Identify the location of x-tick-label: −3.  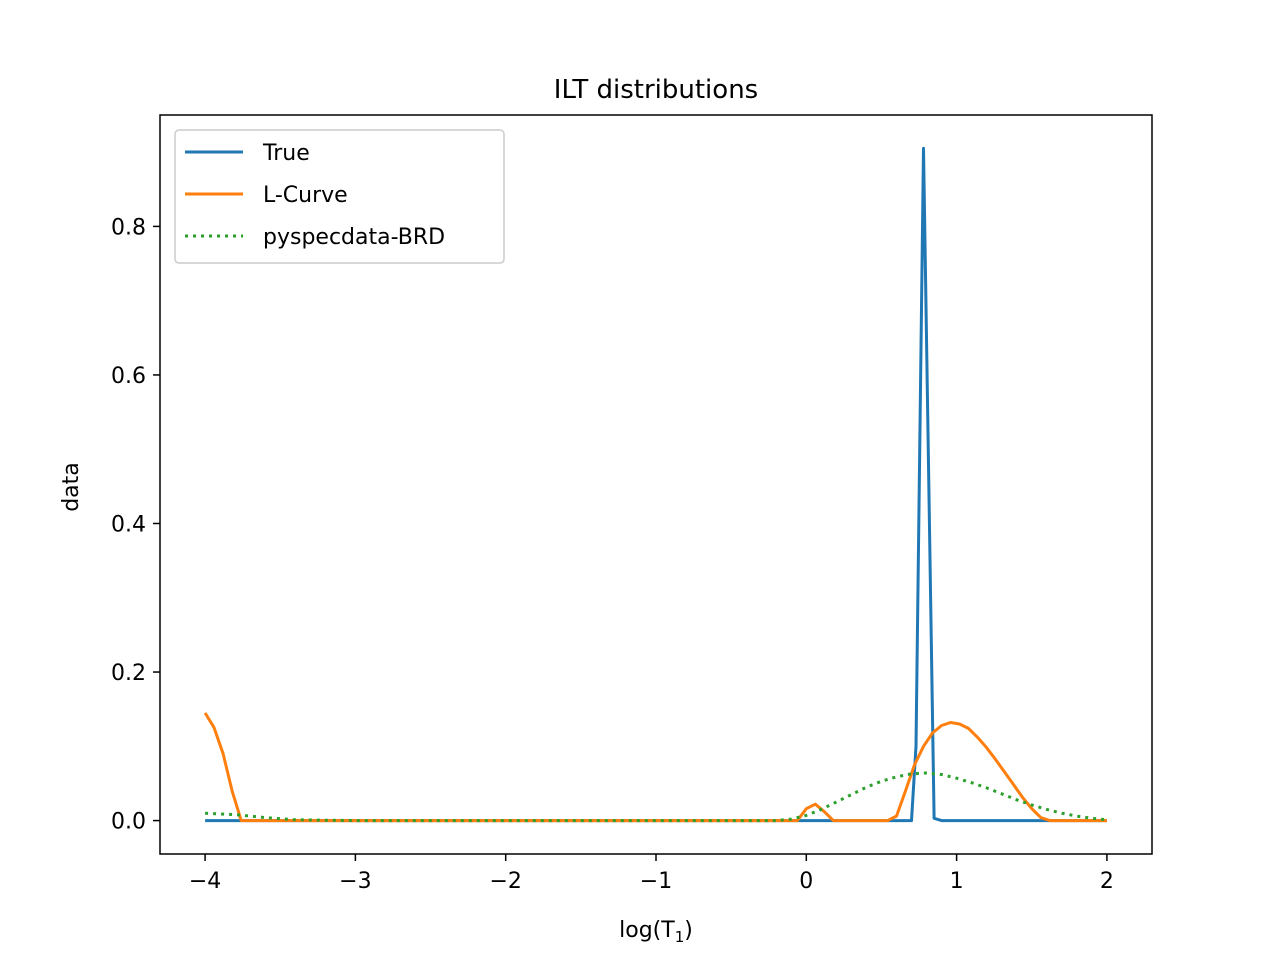
(355, 881).